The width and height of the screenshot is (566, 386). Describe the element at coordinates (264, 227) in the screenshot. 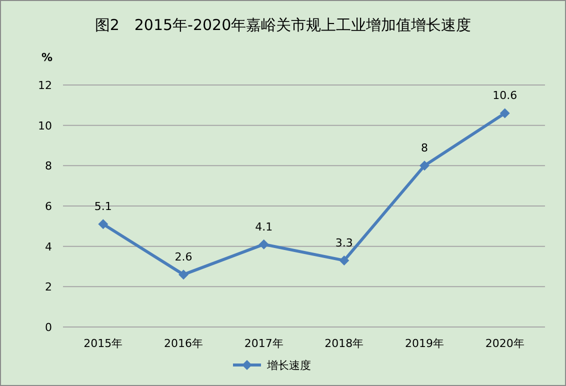

I see `data-label: 4.1` at that location.